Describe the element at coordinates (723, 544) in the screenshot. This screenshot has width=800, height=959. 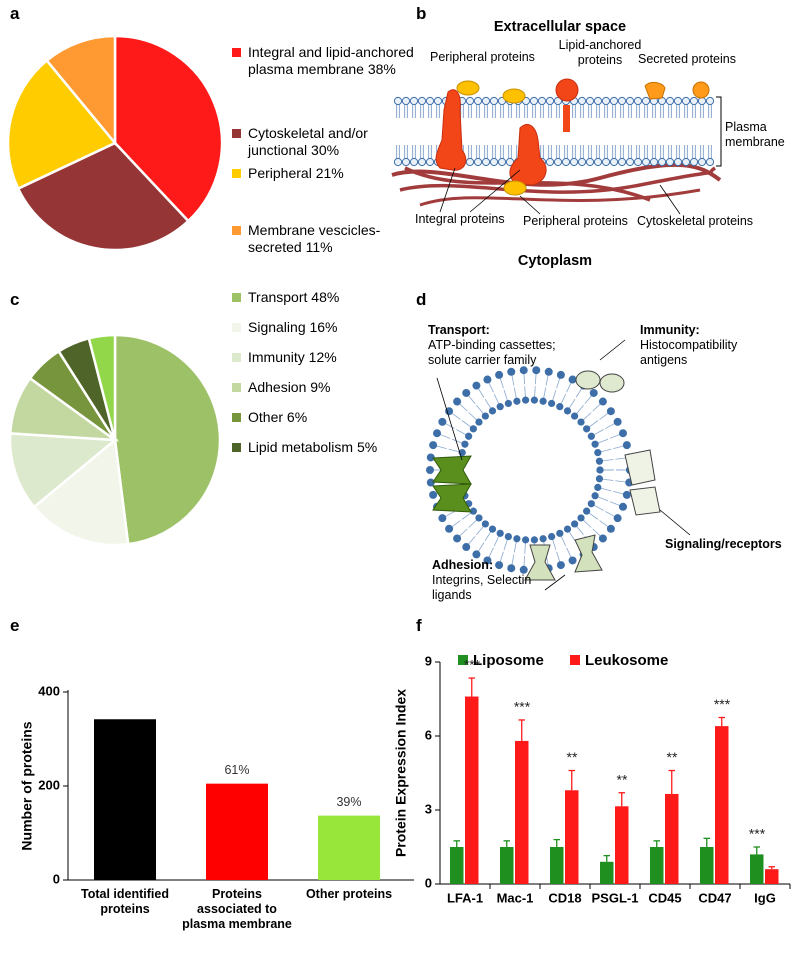
I see `label: Signaling/receptors` at that location.